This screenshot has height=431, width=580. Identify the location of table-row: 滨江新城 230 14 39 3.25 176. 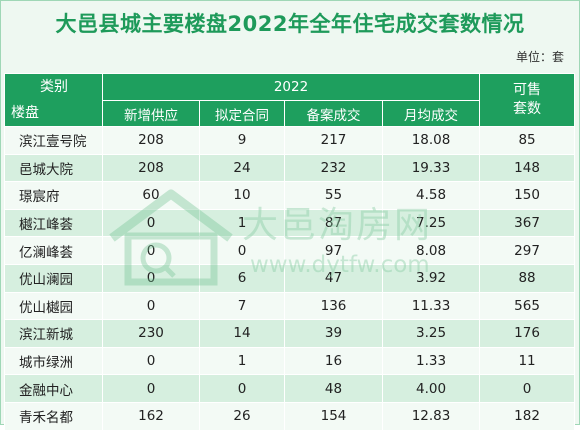
(290, 333).